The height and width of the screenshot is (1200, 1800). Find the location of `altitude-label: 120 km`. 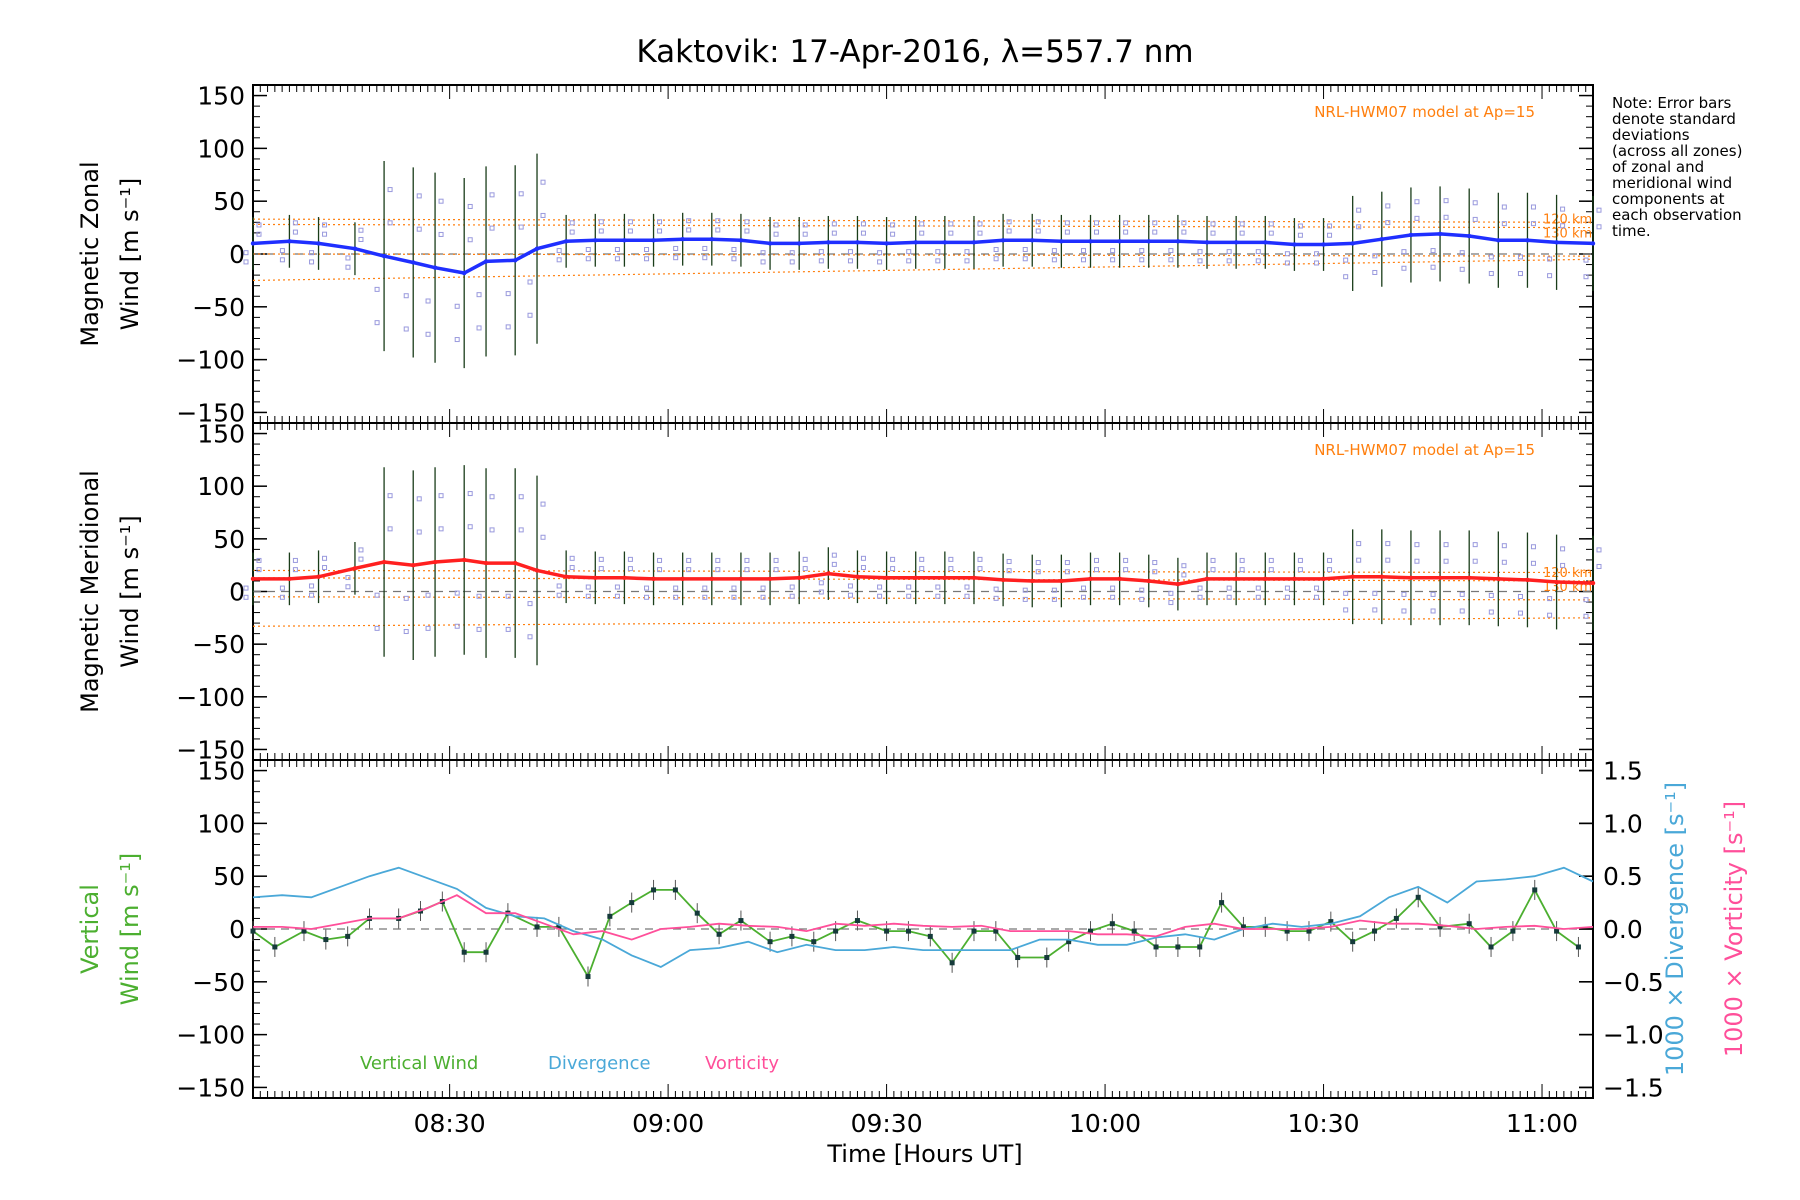

altitude-label: 120 km is located at coordinates (1567, 220).